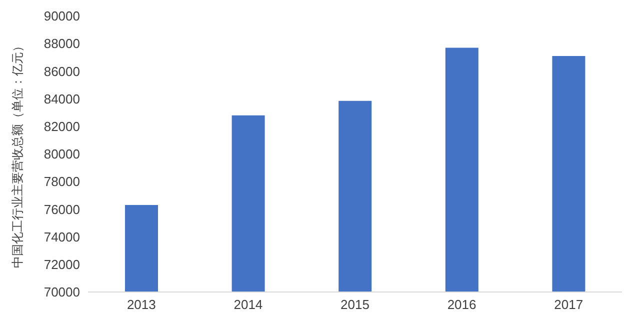 Image resolution: width=640 pixels, height=330 pixels. I want to click on x-tick-label: 2015, so click(355, 304).